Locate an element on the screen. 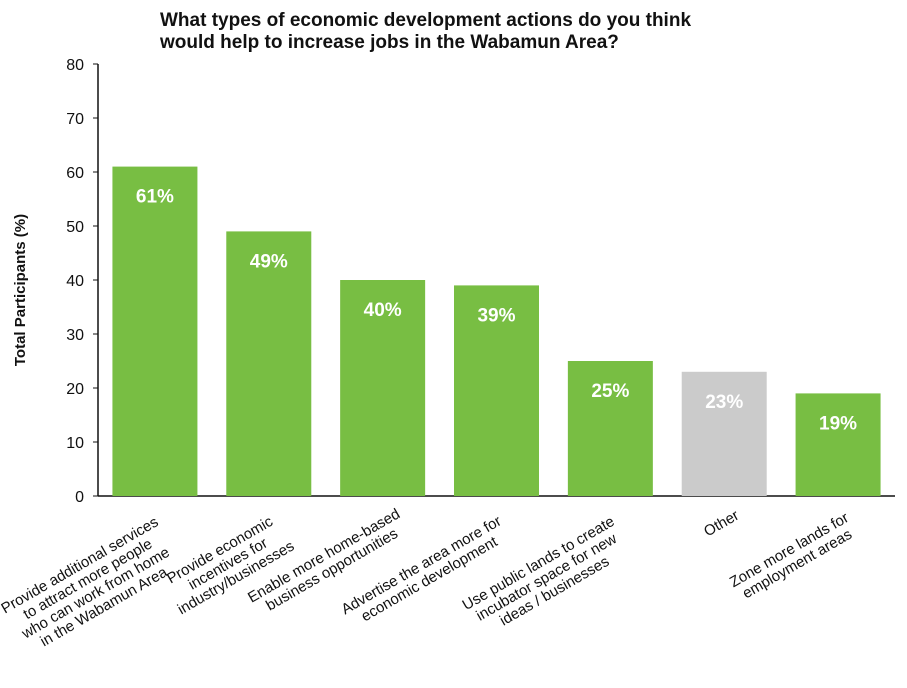  data-label: 23% is located at coordinates (724, 402).